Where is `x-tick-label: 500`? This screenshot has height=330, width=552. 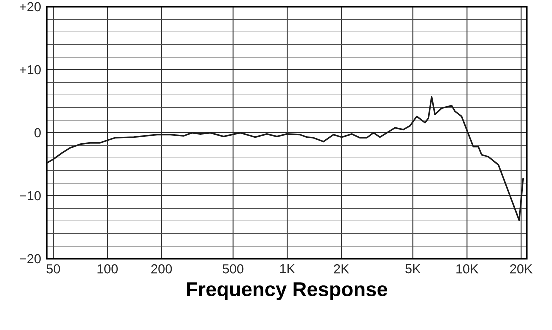
x-tick-label: 500 is located at coordinates (233, 269).